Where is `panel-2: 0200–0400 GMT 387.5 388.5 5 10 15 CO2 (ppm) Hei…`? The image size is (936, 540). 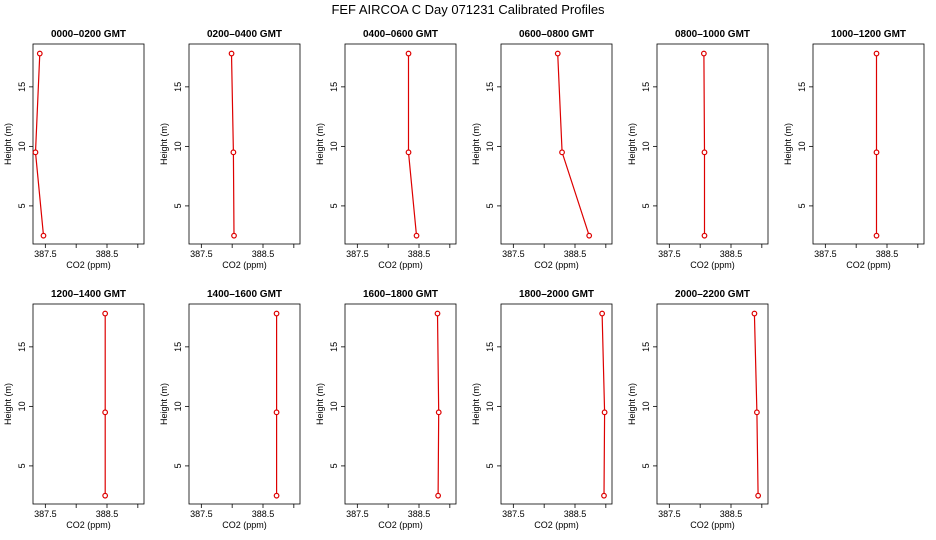 panel-2: 0200–0400 GMT 387.5 388.5 5 10 15 CO2 (ppm) Hei… is located at coordinates (230, 149).